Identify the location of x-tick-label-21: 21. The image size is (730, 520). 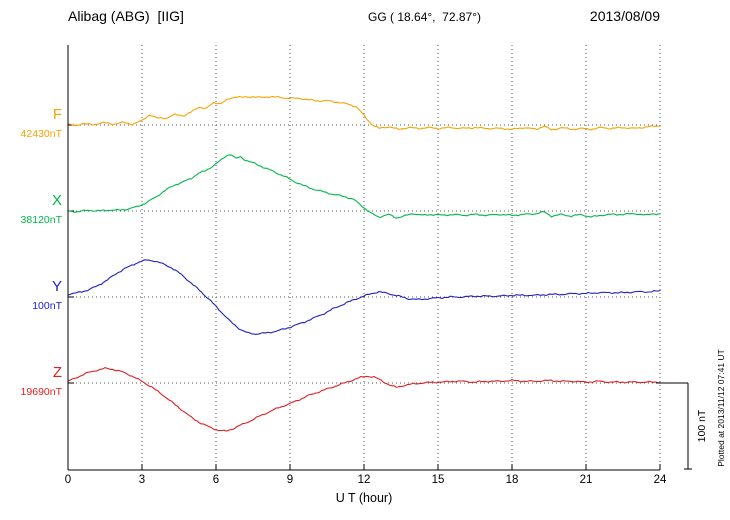
(586, 480).